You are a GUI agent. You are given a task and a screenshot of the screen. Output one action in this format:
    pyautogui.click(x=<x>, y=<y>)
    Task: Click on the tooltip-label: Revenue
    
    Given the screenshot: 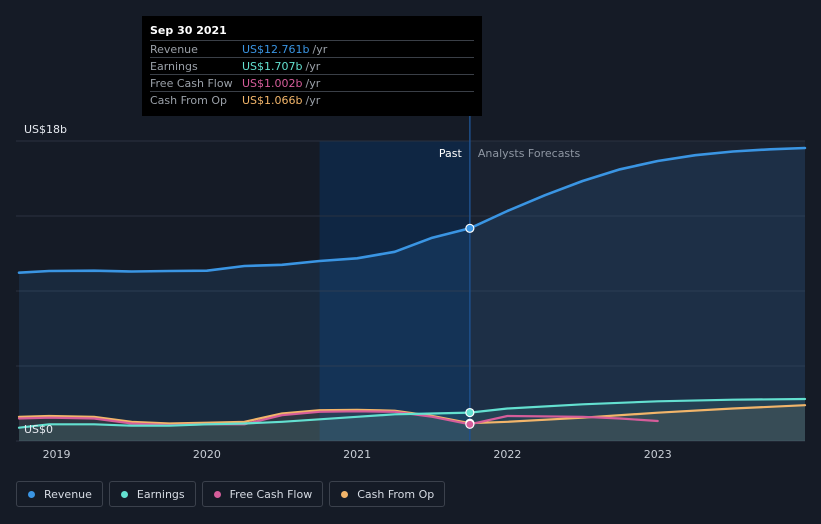 What is the action you would take?
    pyautogui.click(x=174, y=49)
    